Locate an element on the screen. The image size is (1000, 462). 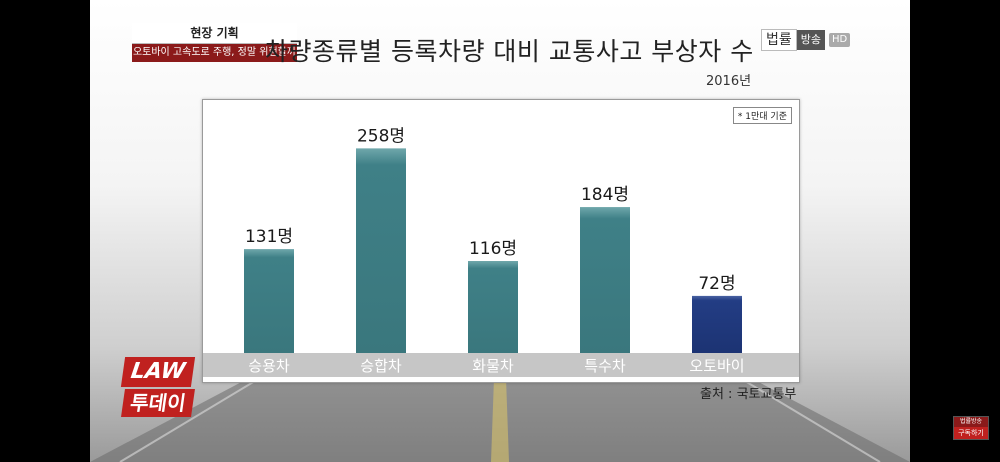
segment-tag: 현장 기획 오토바이 고속도로 주행, 정말 위험할까 is located at coordinates (214, 42).